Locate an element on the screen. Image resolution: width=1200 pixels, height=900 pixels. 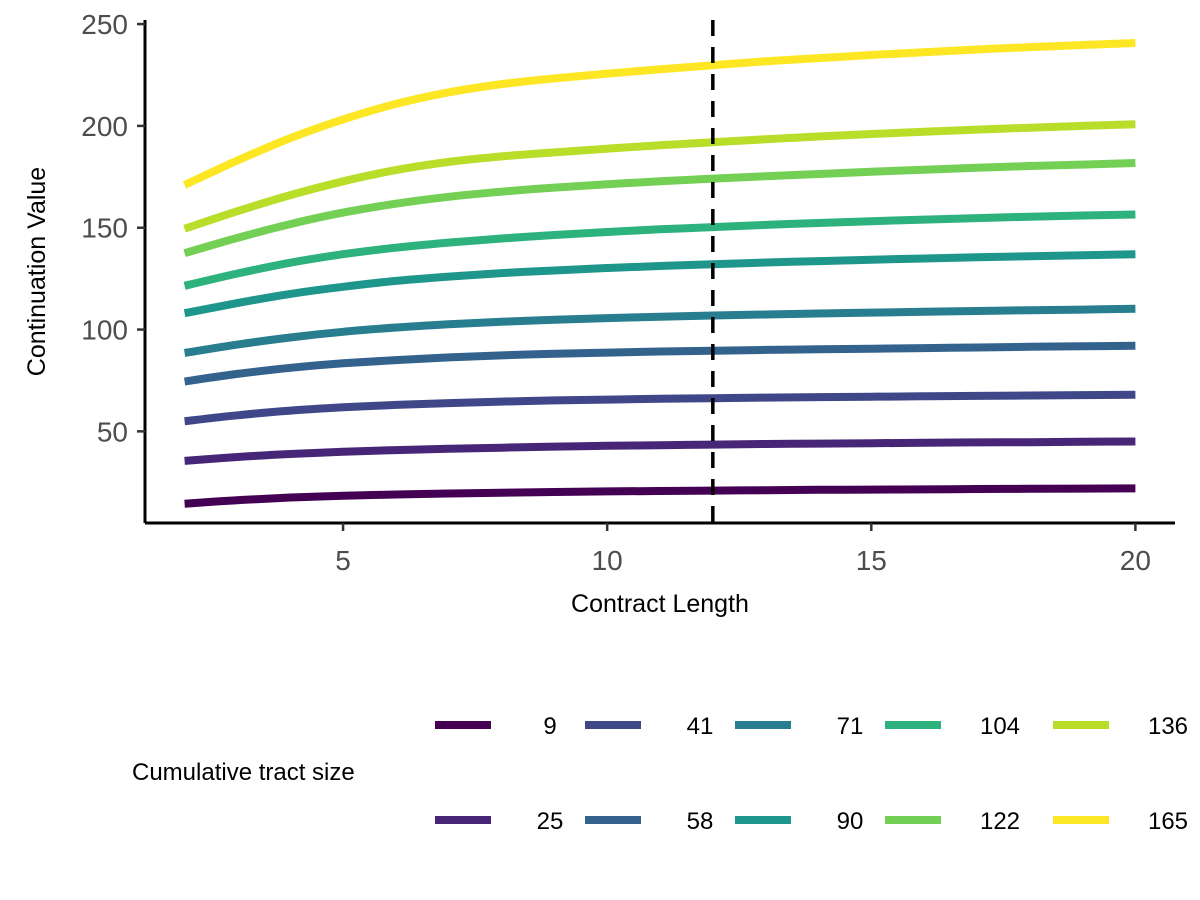
x-axis-title: Contract Length is located at coordinates (660, 604).